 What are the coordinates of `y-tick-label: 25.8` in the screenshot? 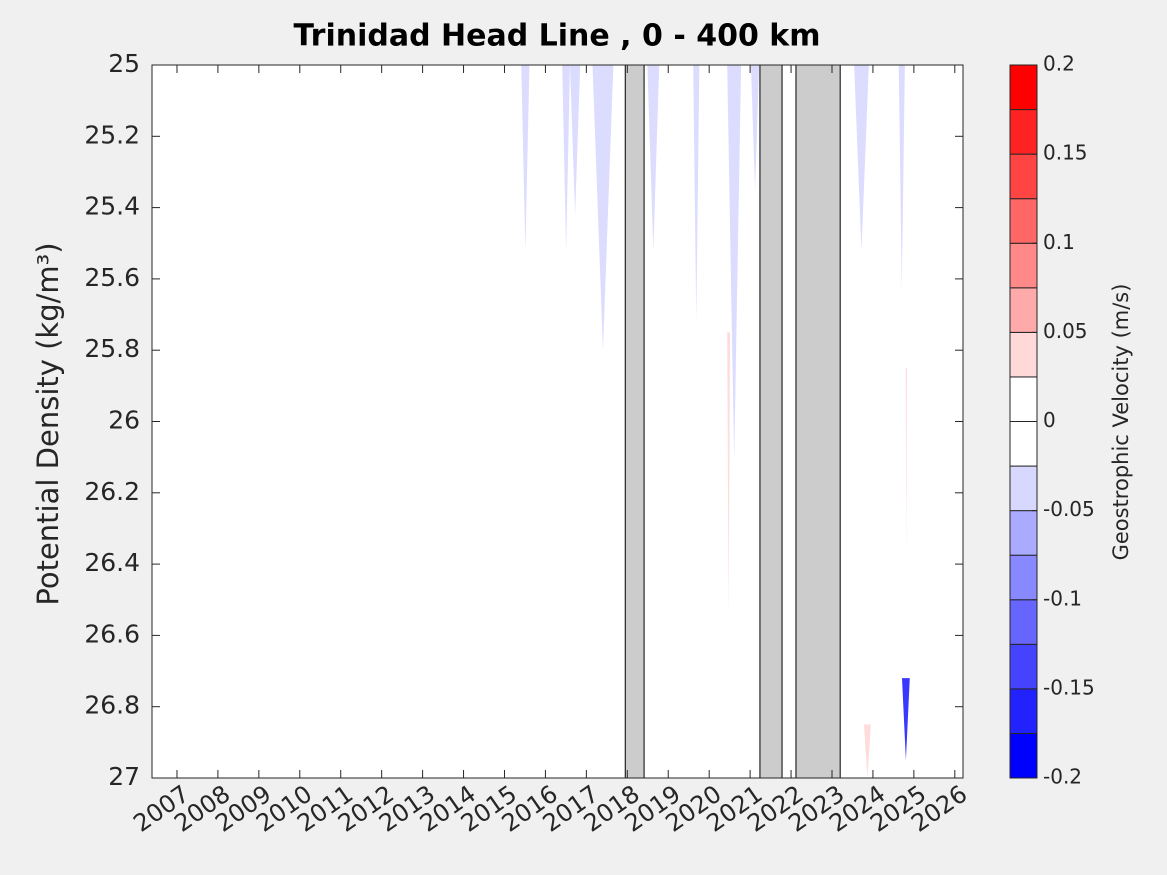 It's located at (112, 348).